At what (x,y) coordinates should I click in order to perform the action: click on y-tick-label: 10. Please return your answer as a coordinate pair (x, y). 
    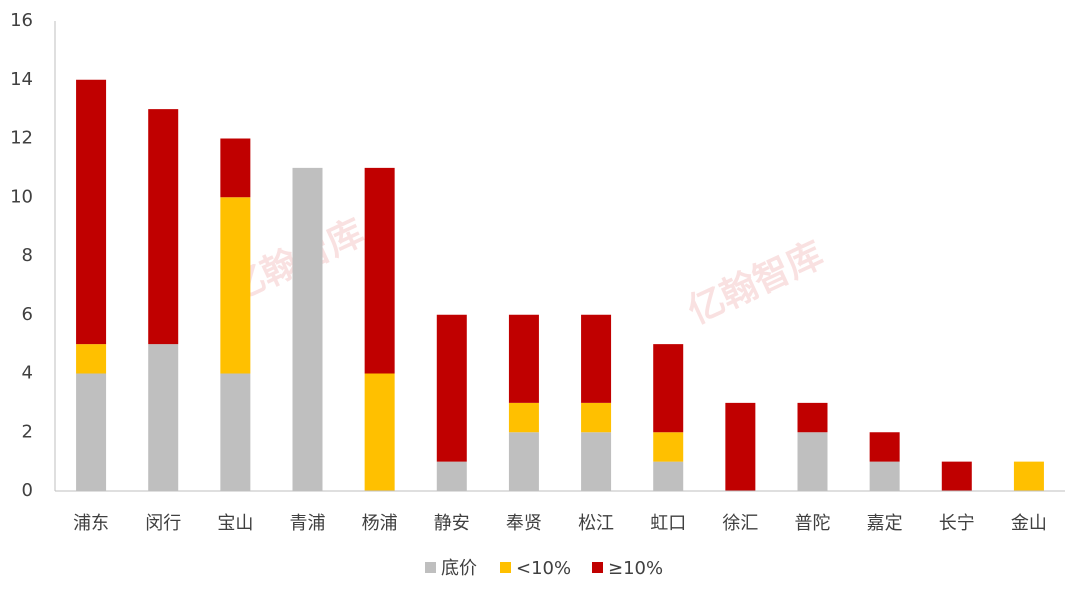
    Looking at the image, I should click on (21, 196).